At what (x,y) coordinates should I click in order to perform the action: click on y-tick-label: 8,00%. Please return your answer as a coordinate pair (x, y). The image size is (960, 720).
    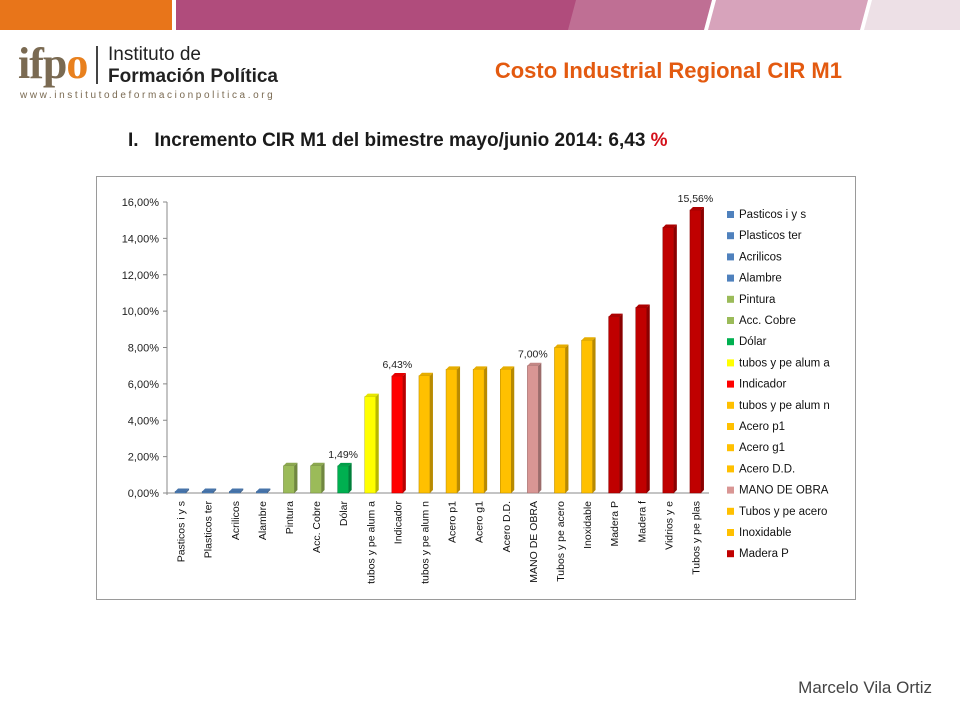
    Looking at the image, I should click on (143, 349).